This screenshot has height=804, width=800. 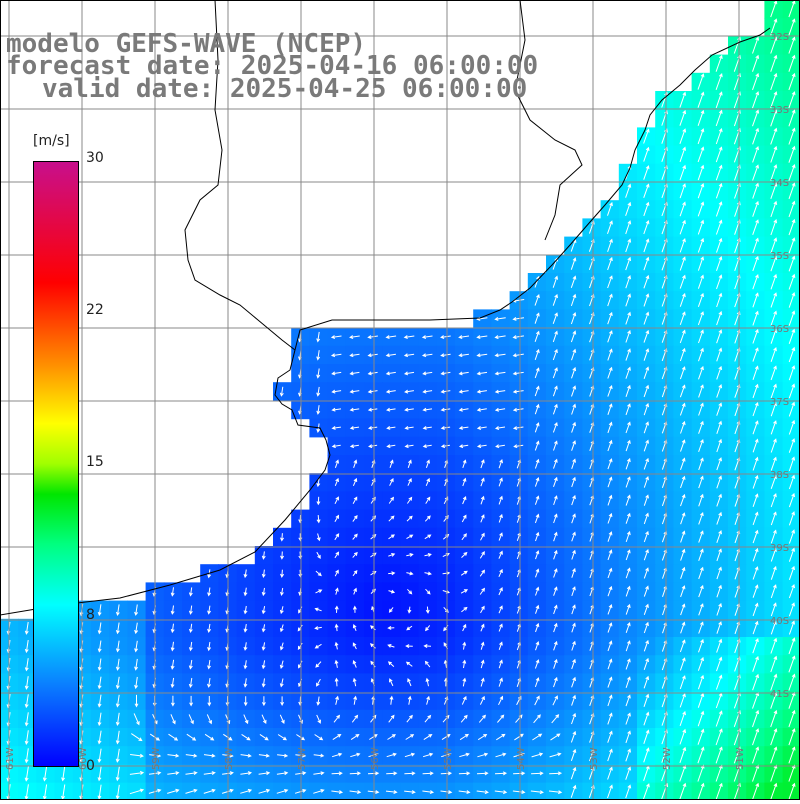 I want to click on colorbar-tick-15: 15, so click(x=95, y=462).